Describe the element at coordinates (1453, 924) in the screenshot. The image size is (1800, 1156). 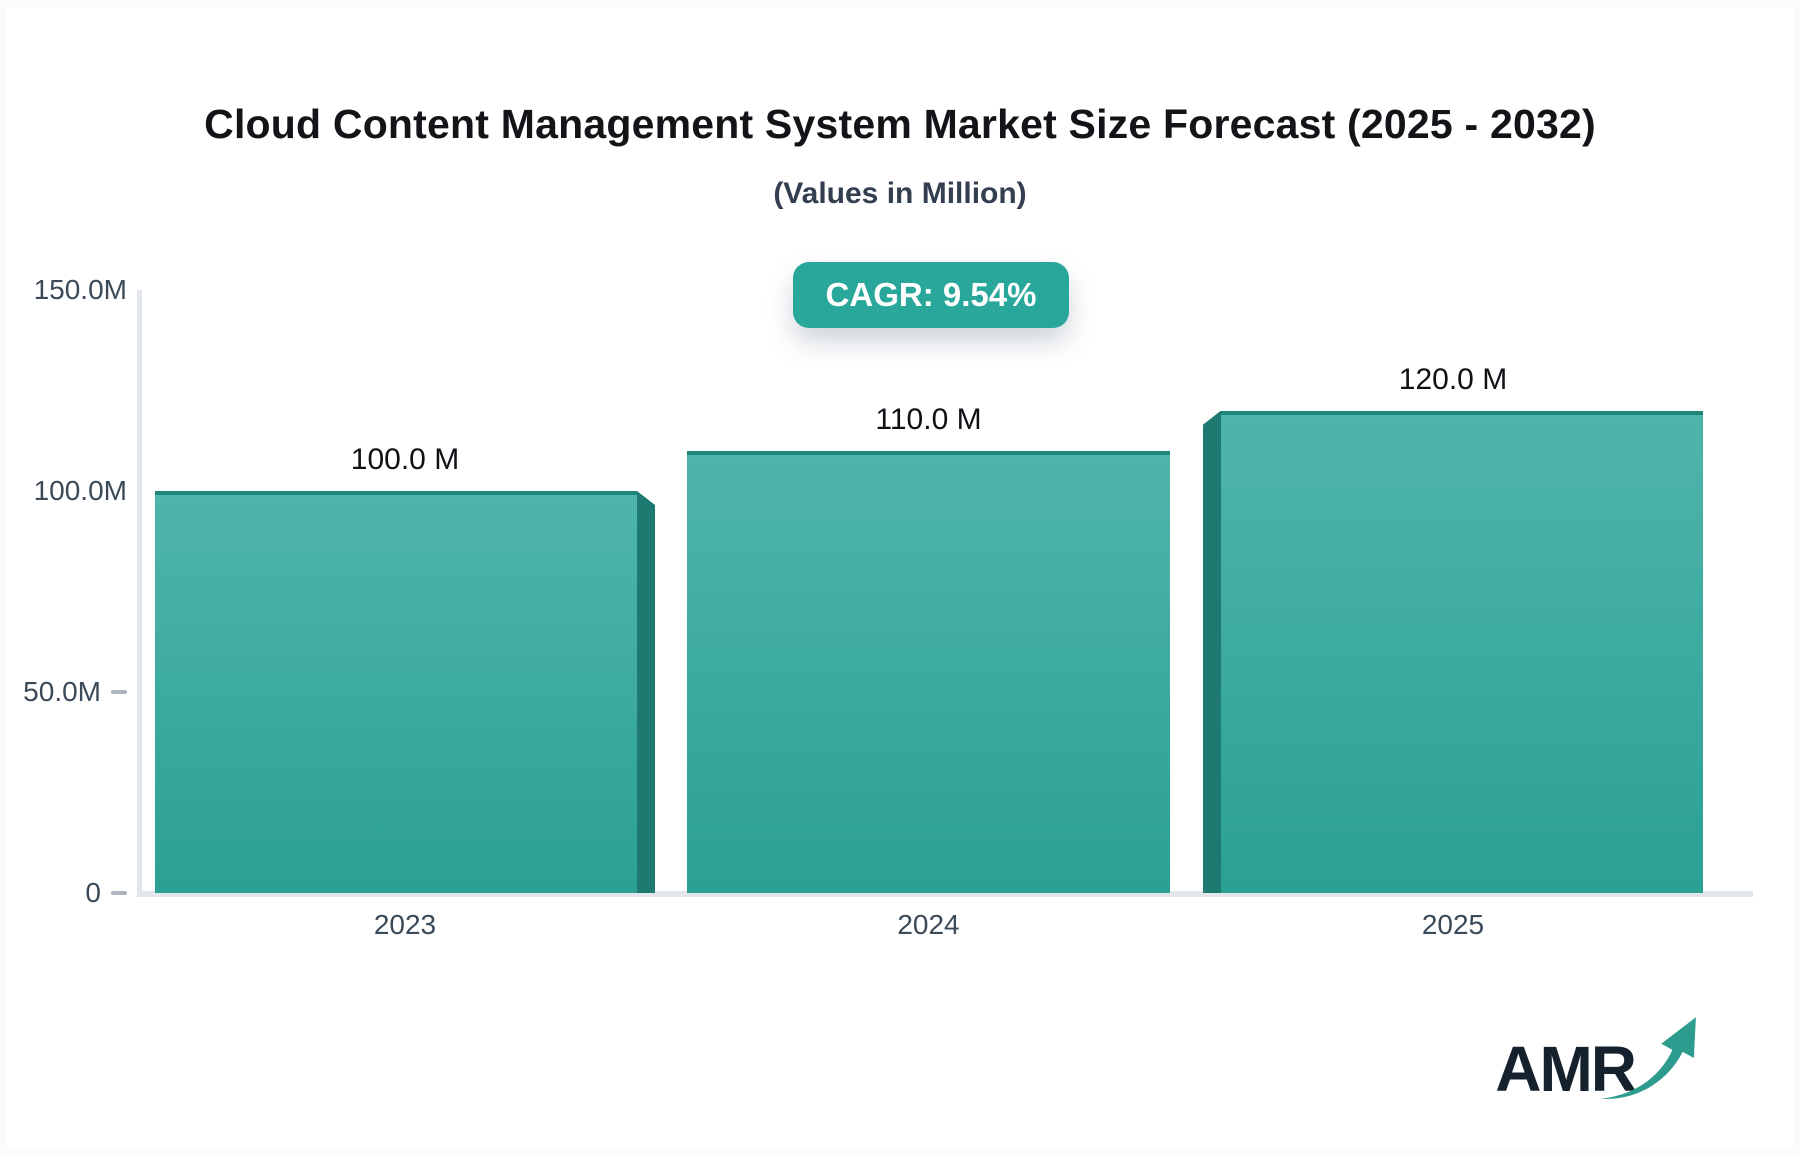
I see `x-axis-label: 2025` at that location.